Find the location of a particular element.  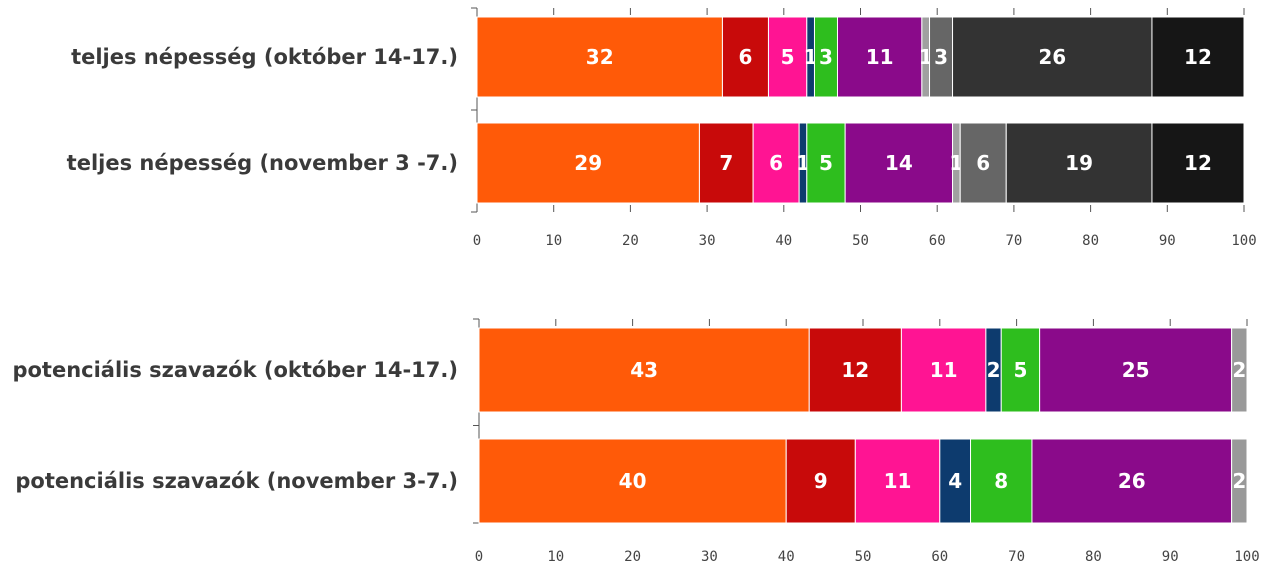

segment-value-label: 40 is located at coordinates (633, 481).